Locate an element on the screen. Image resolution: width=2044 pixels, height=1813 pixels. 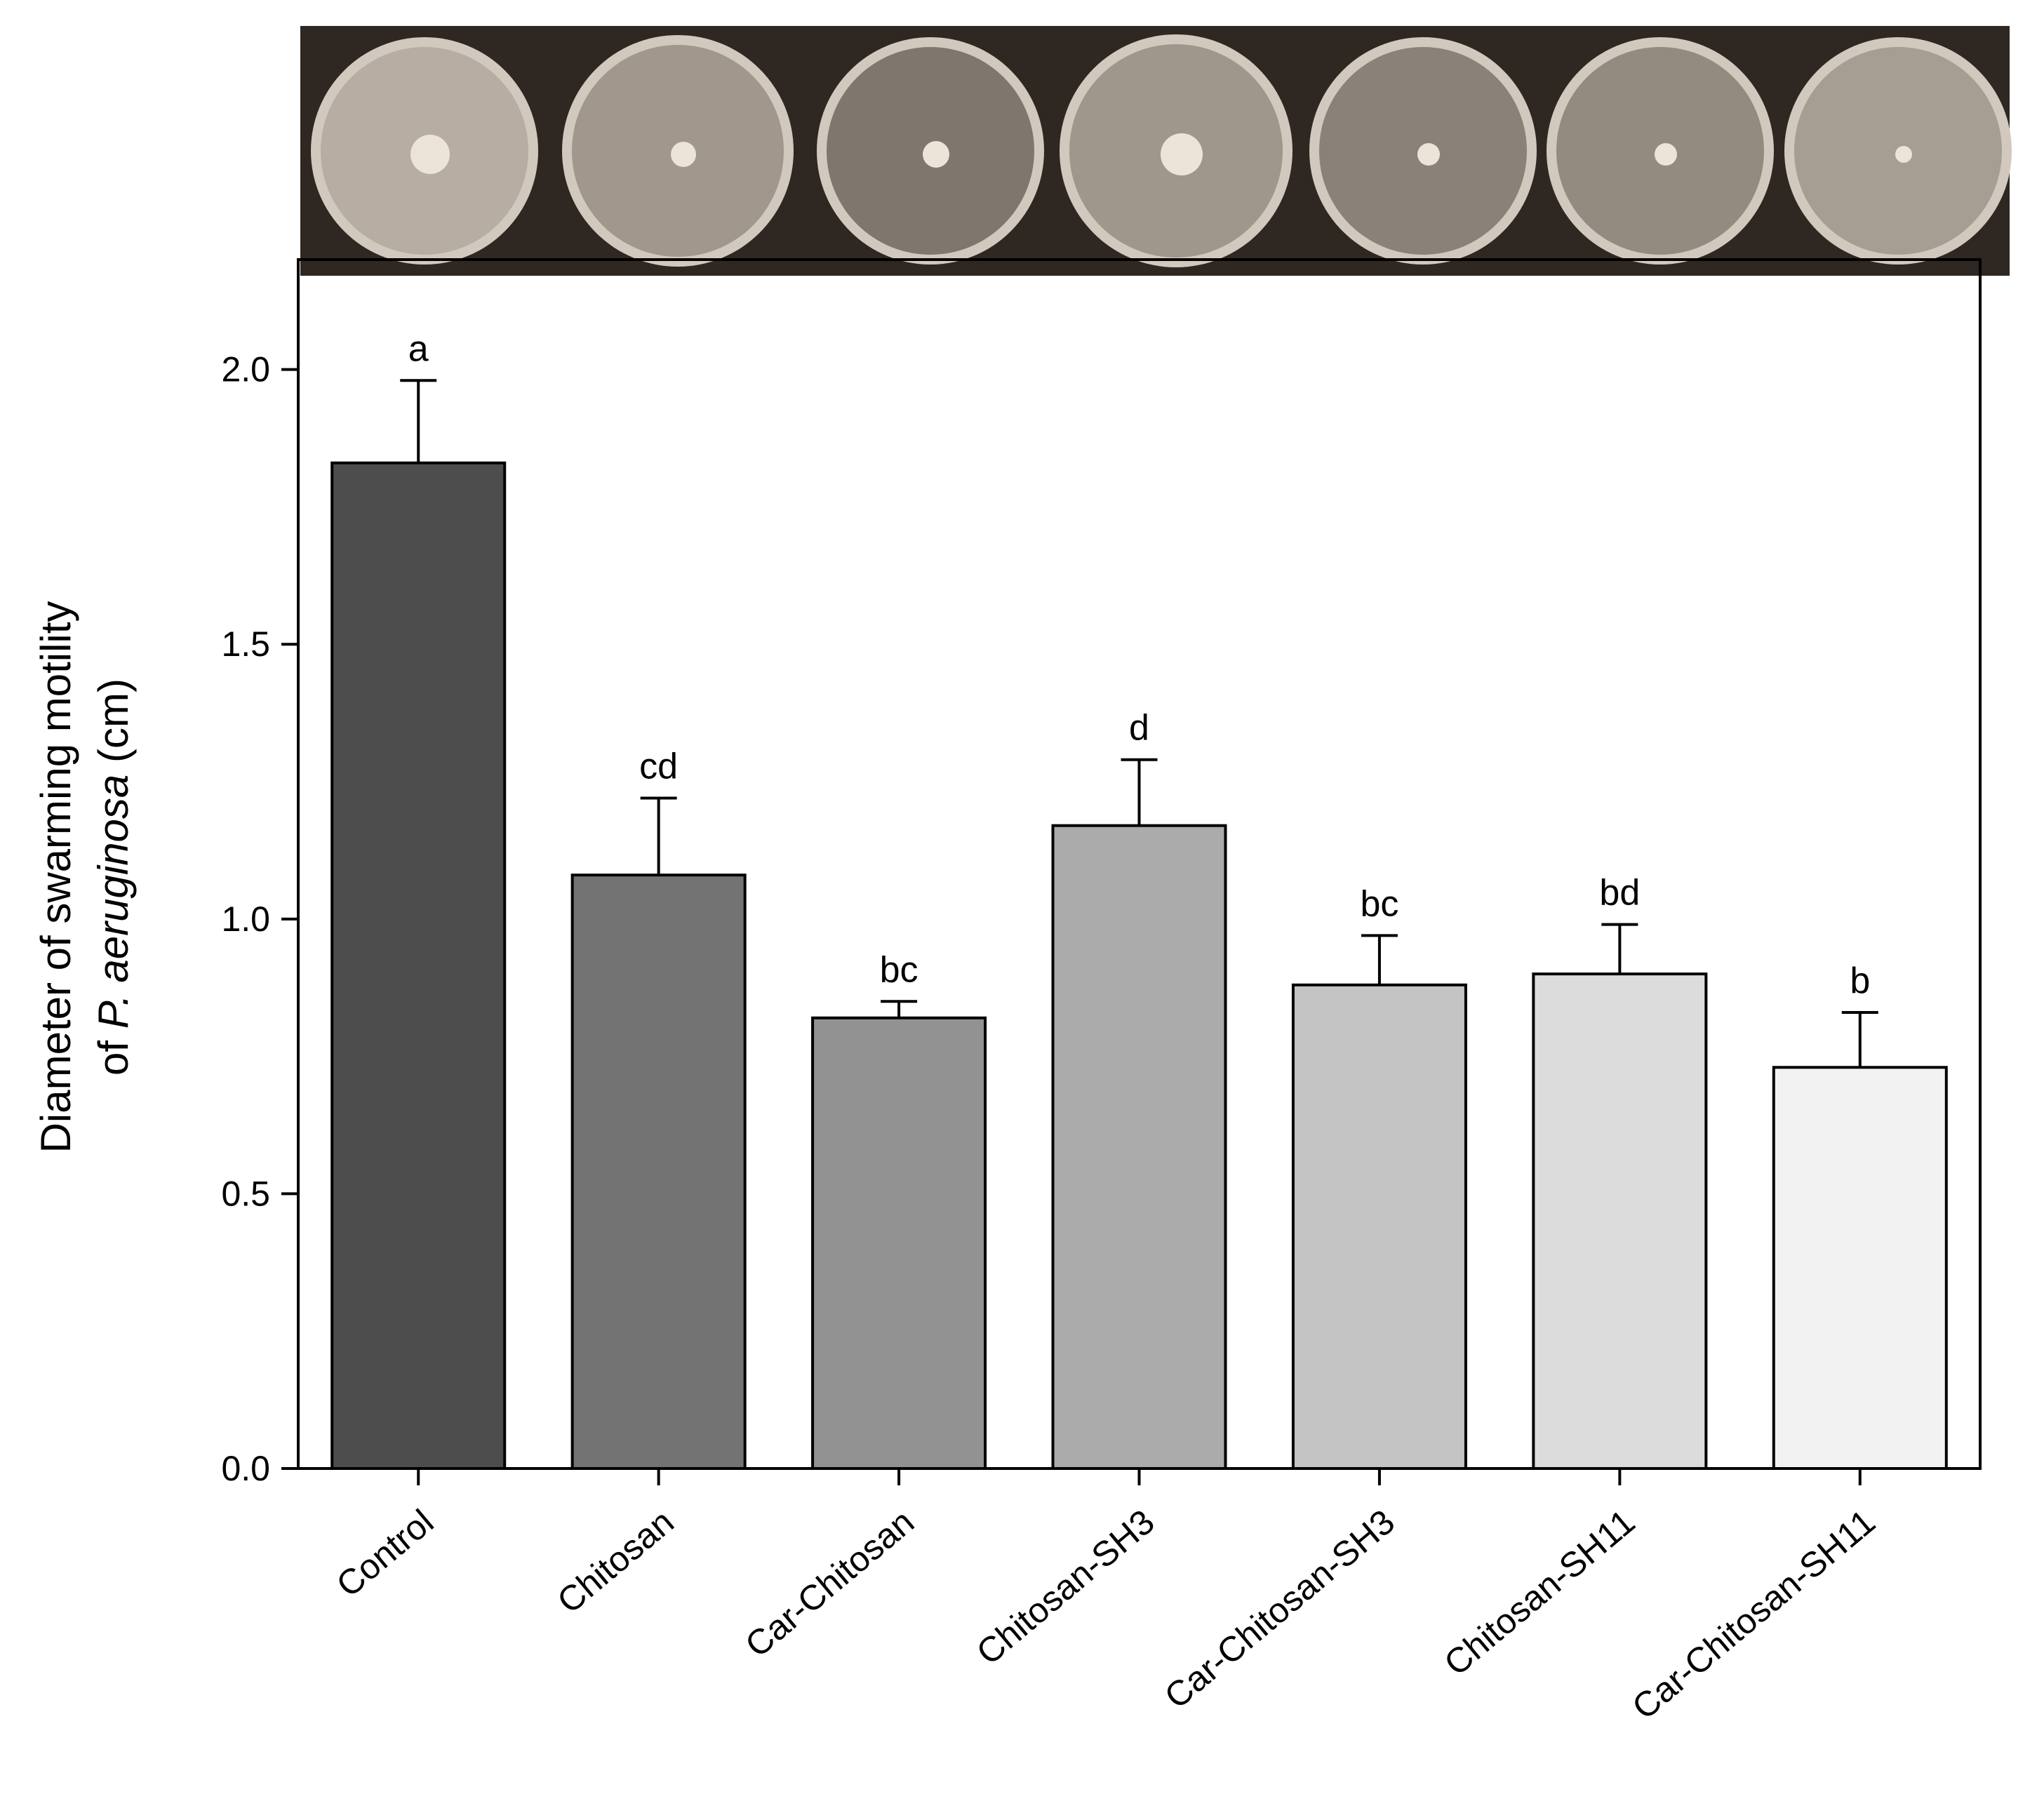
significance-letter: a is located at coordinates (418, 348).